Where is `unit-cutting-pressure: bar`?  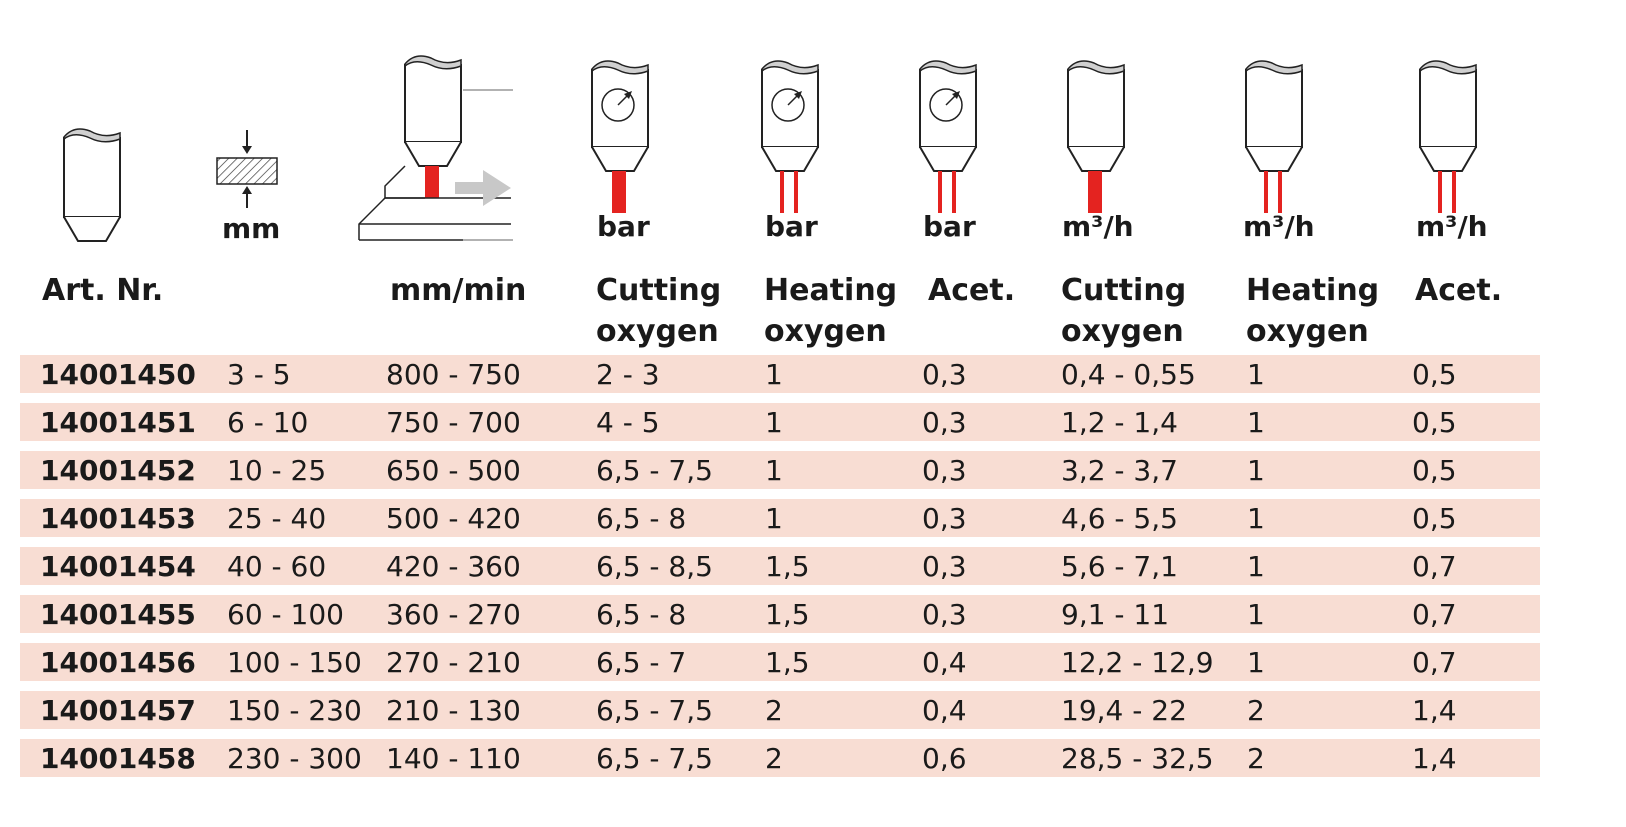
unit-cutting-pressure: bar is located at coordinates (623, 226).